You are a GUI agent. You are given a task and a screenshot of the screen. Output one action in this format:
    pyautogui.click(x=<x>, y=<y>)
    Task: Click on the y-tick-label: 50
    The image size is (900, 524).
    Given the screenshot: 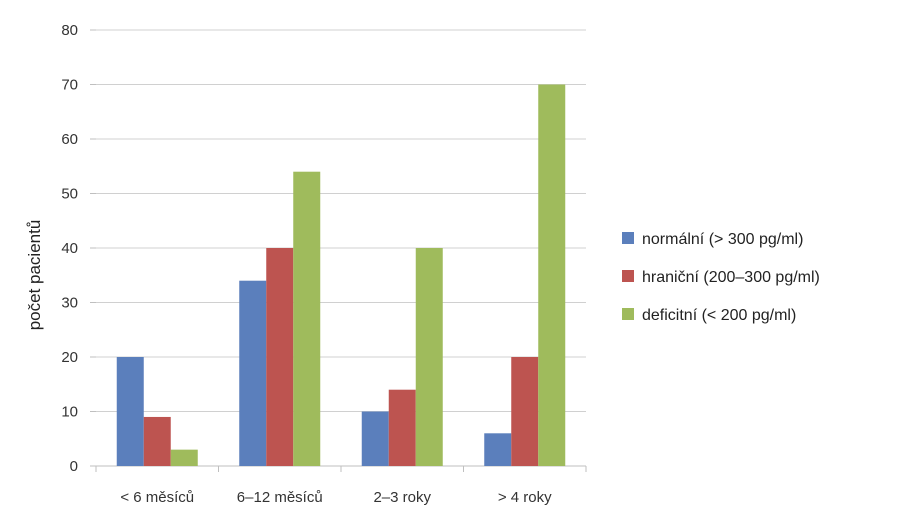 What is the action you would take?
    pyautogui.click(x=69, y=194)
    